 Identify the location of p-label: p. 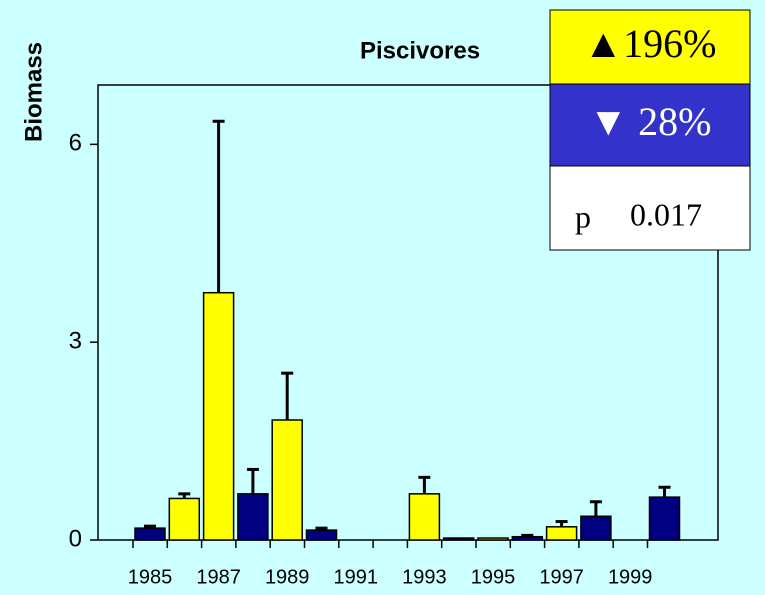
(583, 216).